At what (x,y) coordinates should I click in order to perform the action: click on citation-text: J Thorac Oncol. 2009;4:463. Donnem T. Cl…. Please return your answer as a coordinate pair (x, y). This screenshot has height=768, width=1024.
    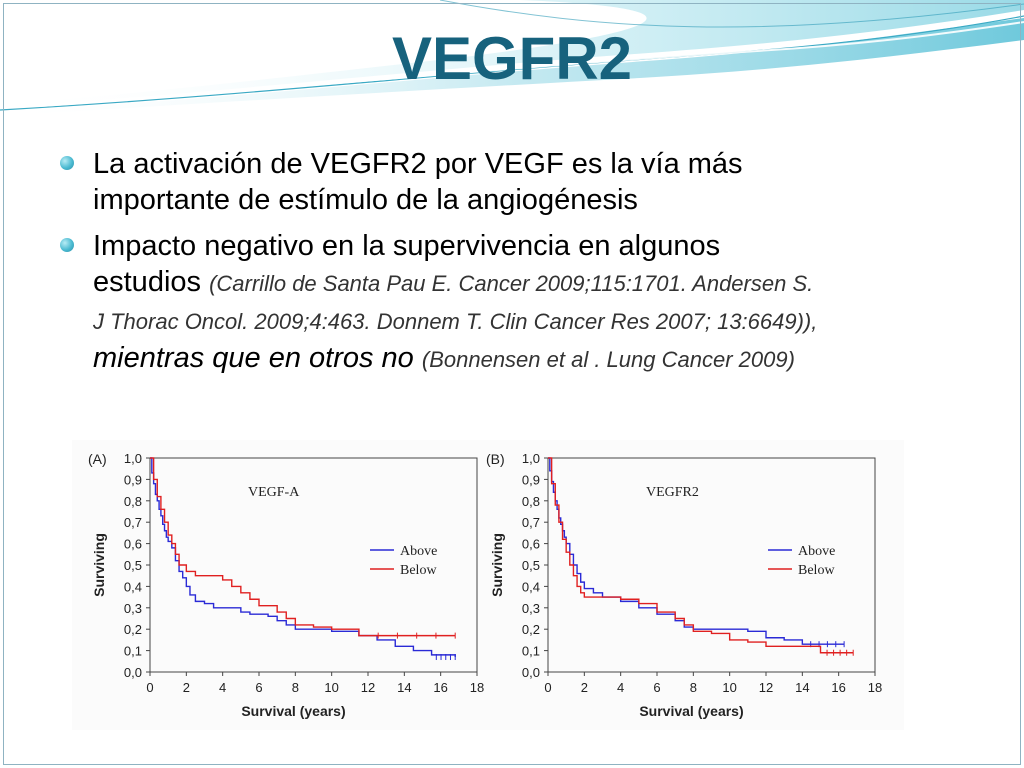
    Looking at the image, I should click on (455, 321).